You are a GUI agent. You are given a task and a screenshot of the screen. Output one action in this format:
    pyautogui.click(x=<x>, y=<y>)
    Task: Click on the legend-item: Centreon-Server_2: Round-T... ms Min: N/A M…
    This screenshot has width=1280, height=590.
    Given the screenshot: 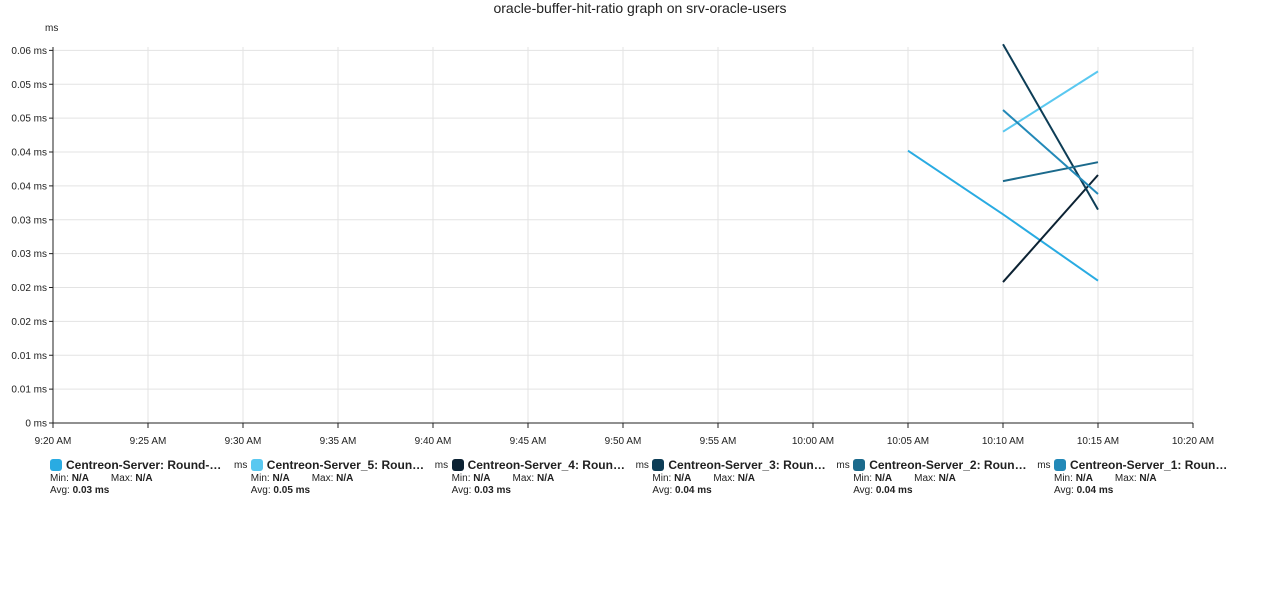 What is the action you would take?
    pyautogui.click(x=953, y=479)
    